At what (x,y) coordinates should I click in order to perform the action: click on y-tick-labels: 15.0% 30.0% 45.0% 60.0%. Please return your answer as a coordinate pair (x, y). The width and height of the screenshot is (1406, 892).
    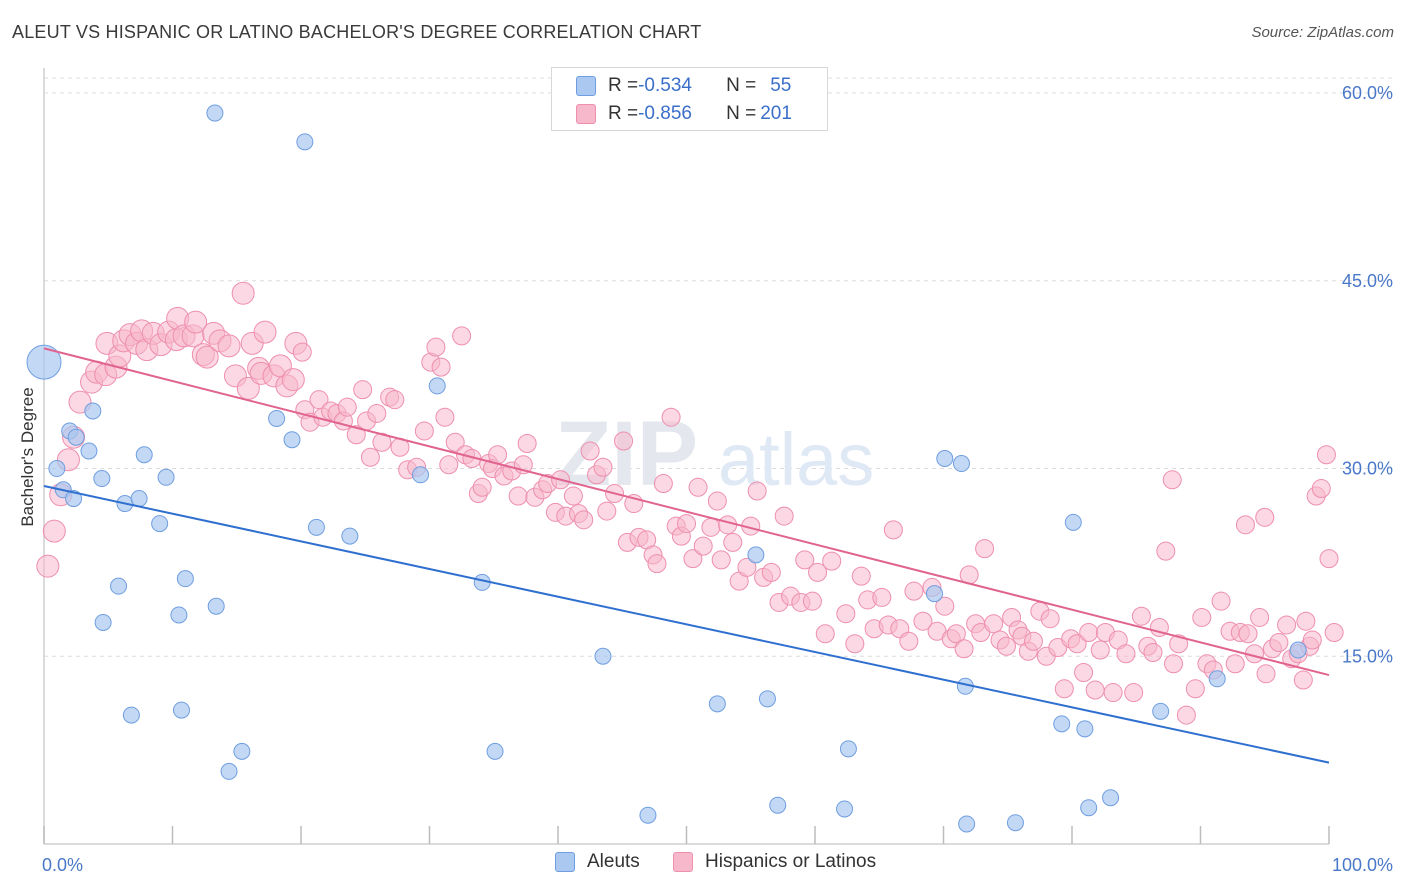
    Looking at the image, I should click on (1367, 374).